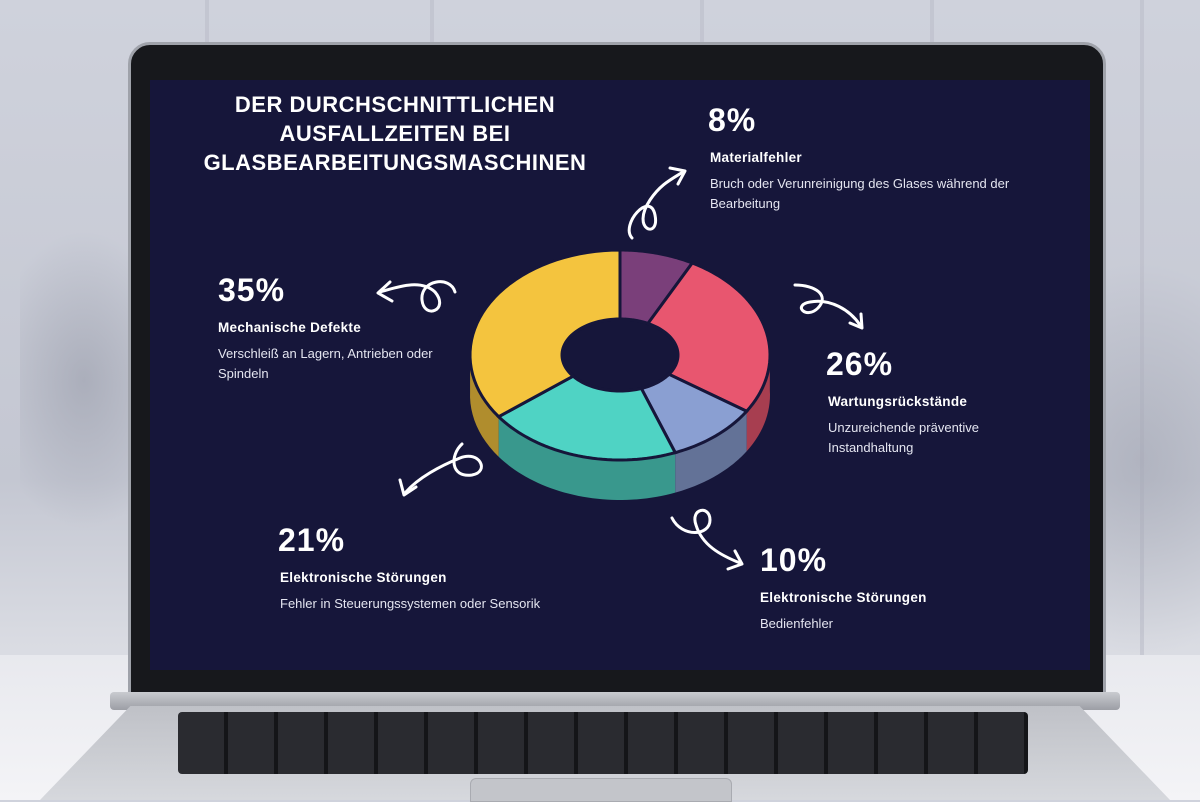 The image size is (1200, 802). I want to click on wall-panel-line, so click(1142, 330).